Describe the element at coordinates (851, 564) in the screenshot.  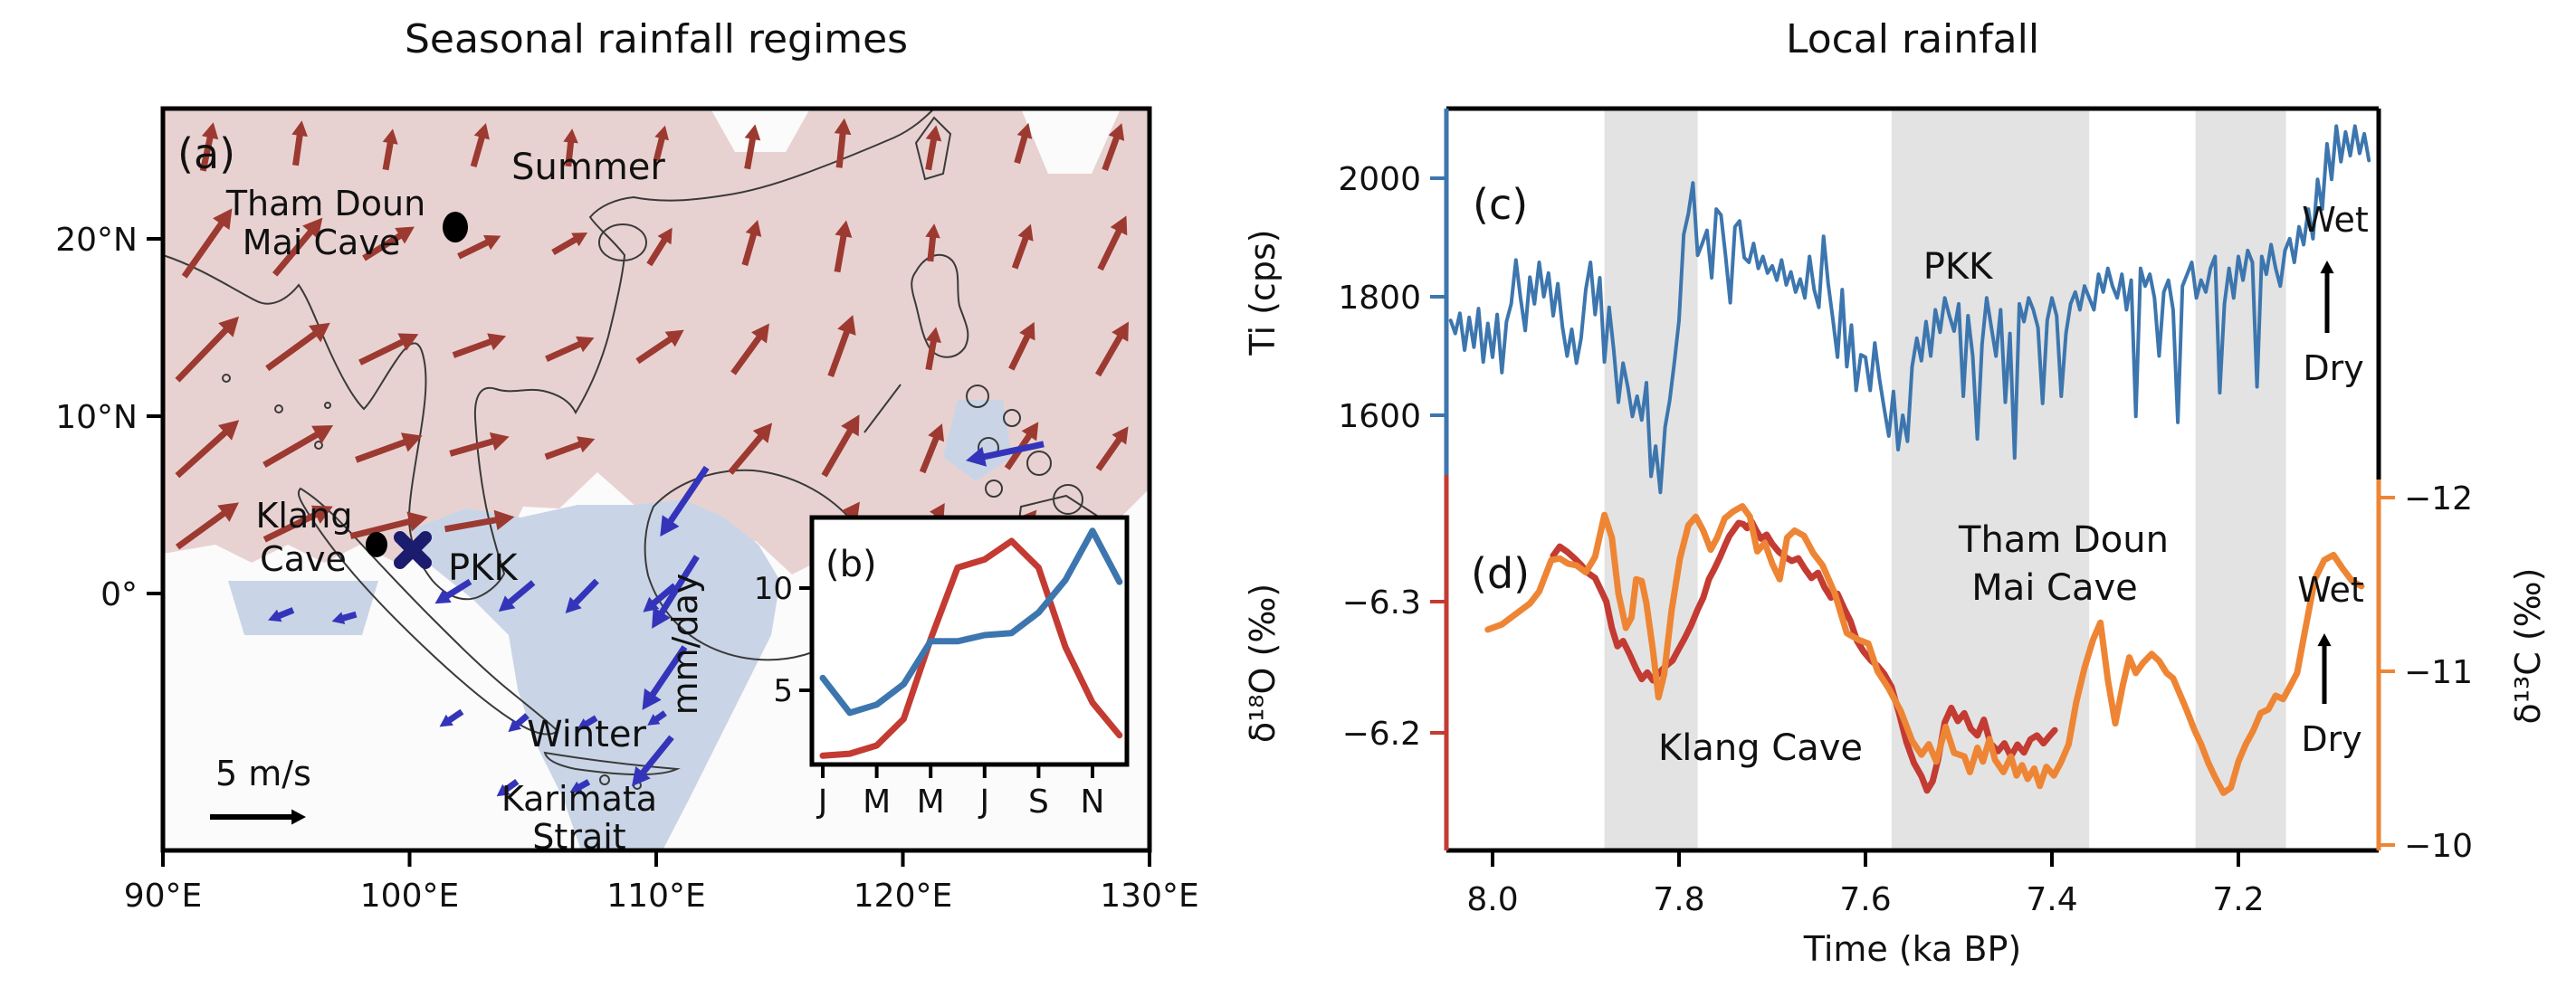
I see `panel-b-label: (b)` at that location.